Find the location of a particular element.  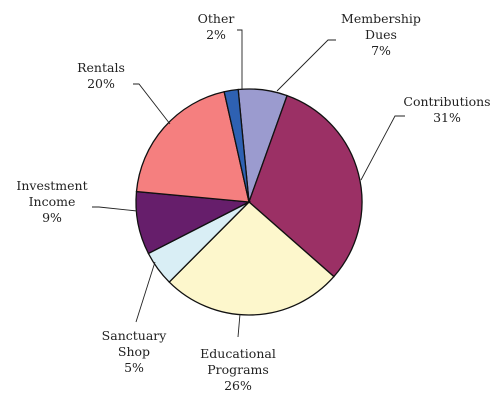

slice-label-line: Income is located at coordinates (52, 201).